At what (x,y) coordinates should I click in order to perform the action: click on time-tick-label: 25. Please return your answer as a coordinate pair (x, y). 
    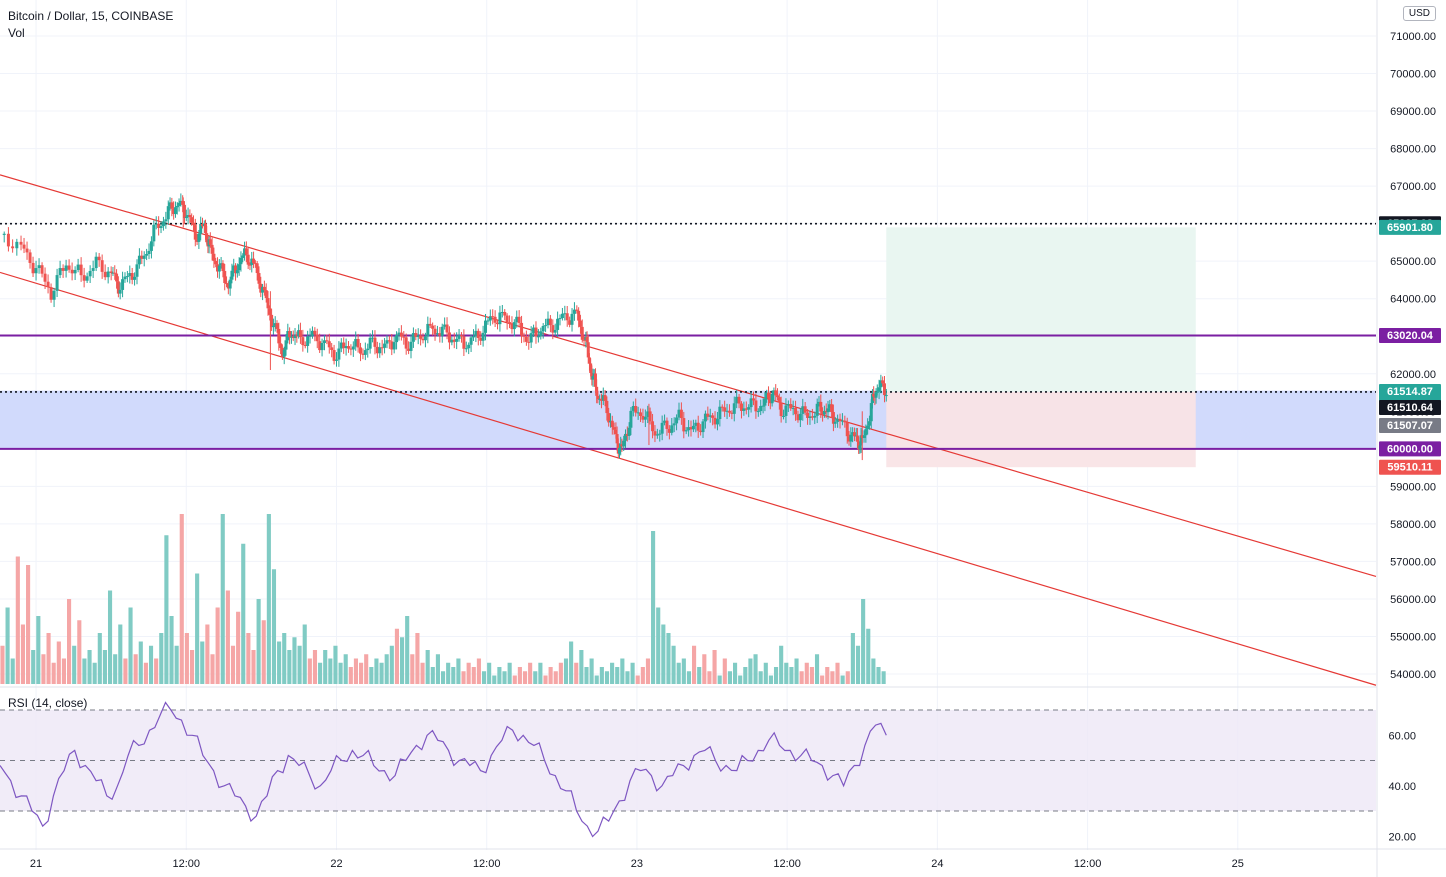
    Looking at the image, I should click on (1238, 864).